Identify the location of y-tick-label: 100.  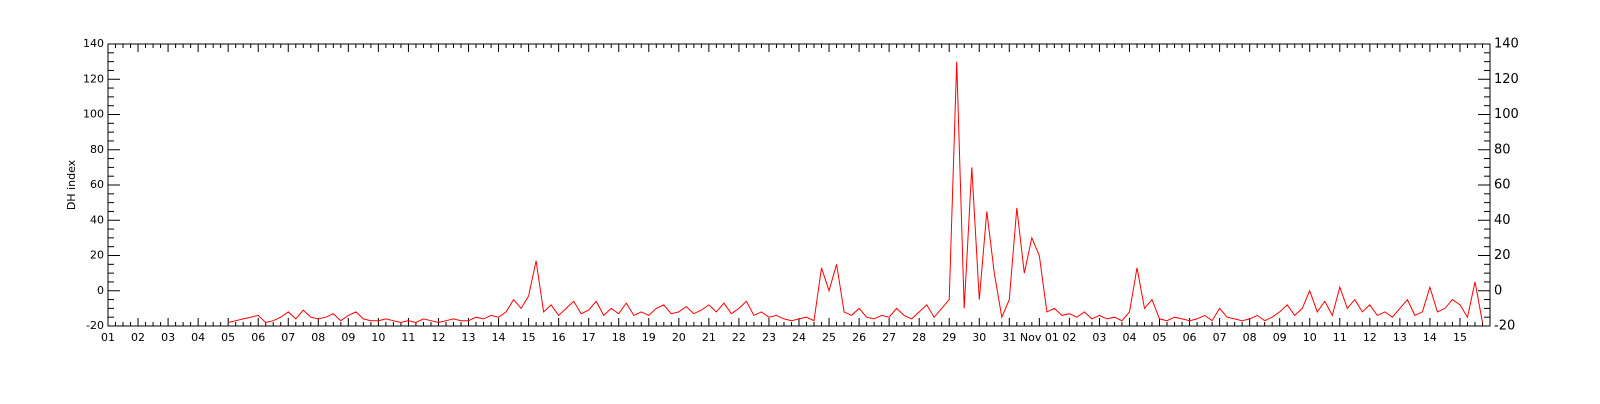
(93, 114).